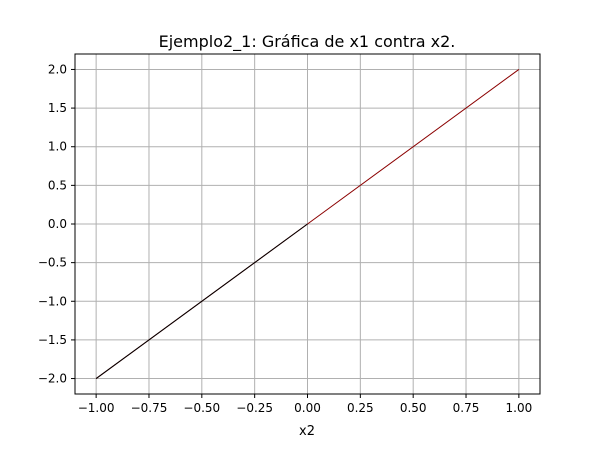  Describe the element at coordinates (52, 263) in the screenshot. I see `y-tick-label: −0.5` at that location.